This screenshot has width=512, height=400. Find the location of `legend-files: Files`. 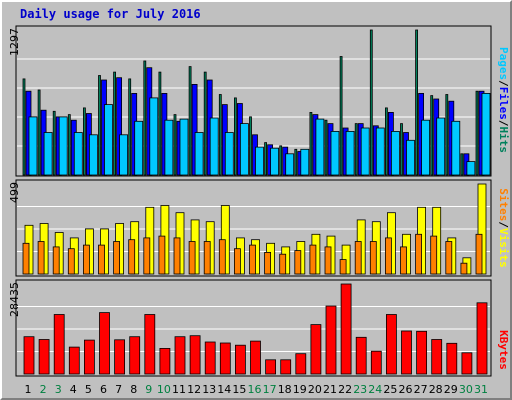

legend-files: Files is located at coordinates (503, 103).